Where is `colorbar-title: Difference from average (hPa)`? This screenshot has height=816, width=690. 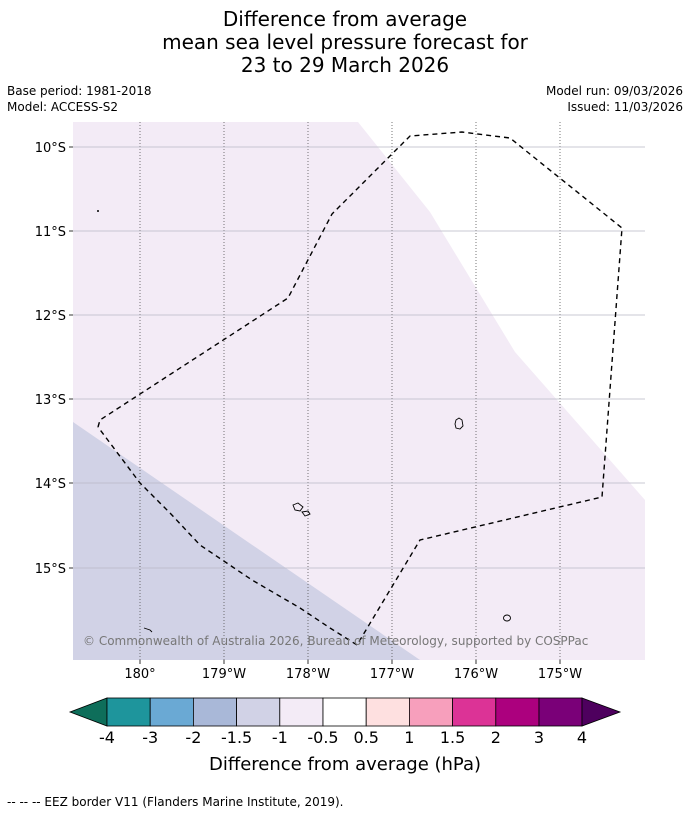 colorbar-title: Difference from average (hPa) is located at coordinates (345, 764).